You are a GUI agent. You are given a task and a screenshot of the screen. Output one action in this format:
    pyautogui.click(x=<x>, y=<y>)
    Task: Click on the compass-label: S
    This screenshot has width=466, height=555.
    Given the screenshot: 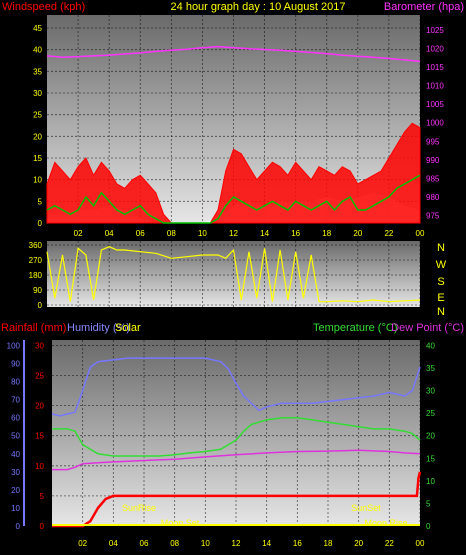 What is the action you would take?
    pyautogui.click(x=440, y=282)
    